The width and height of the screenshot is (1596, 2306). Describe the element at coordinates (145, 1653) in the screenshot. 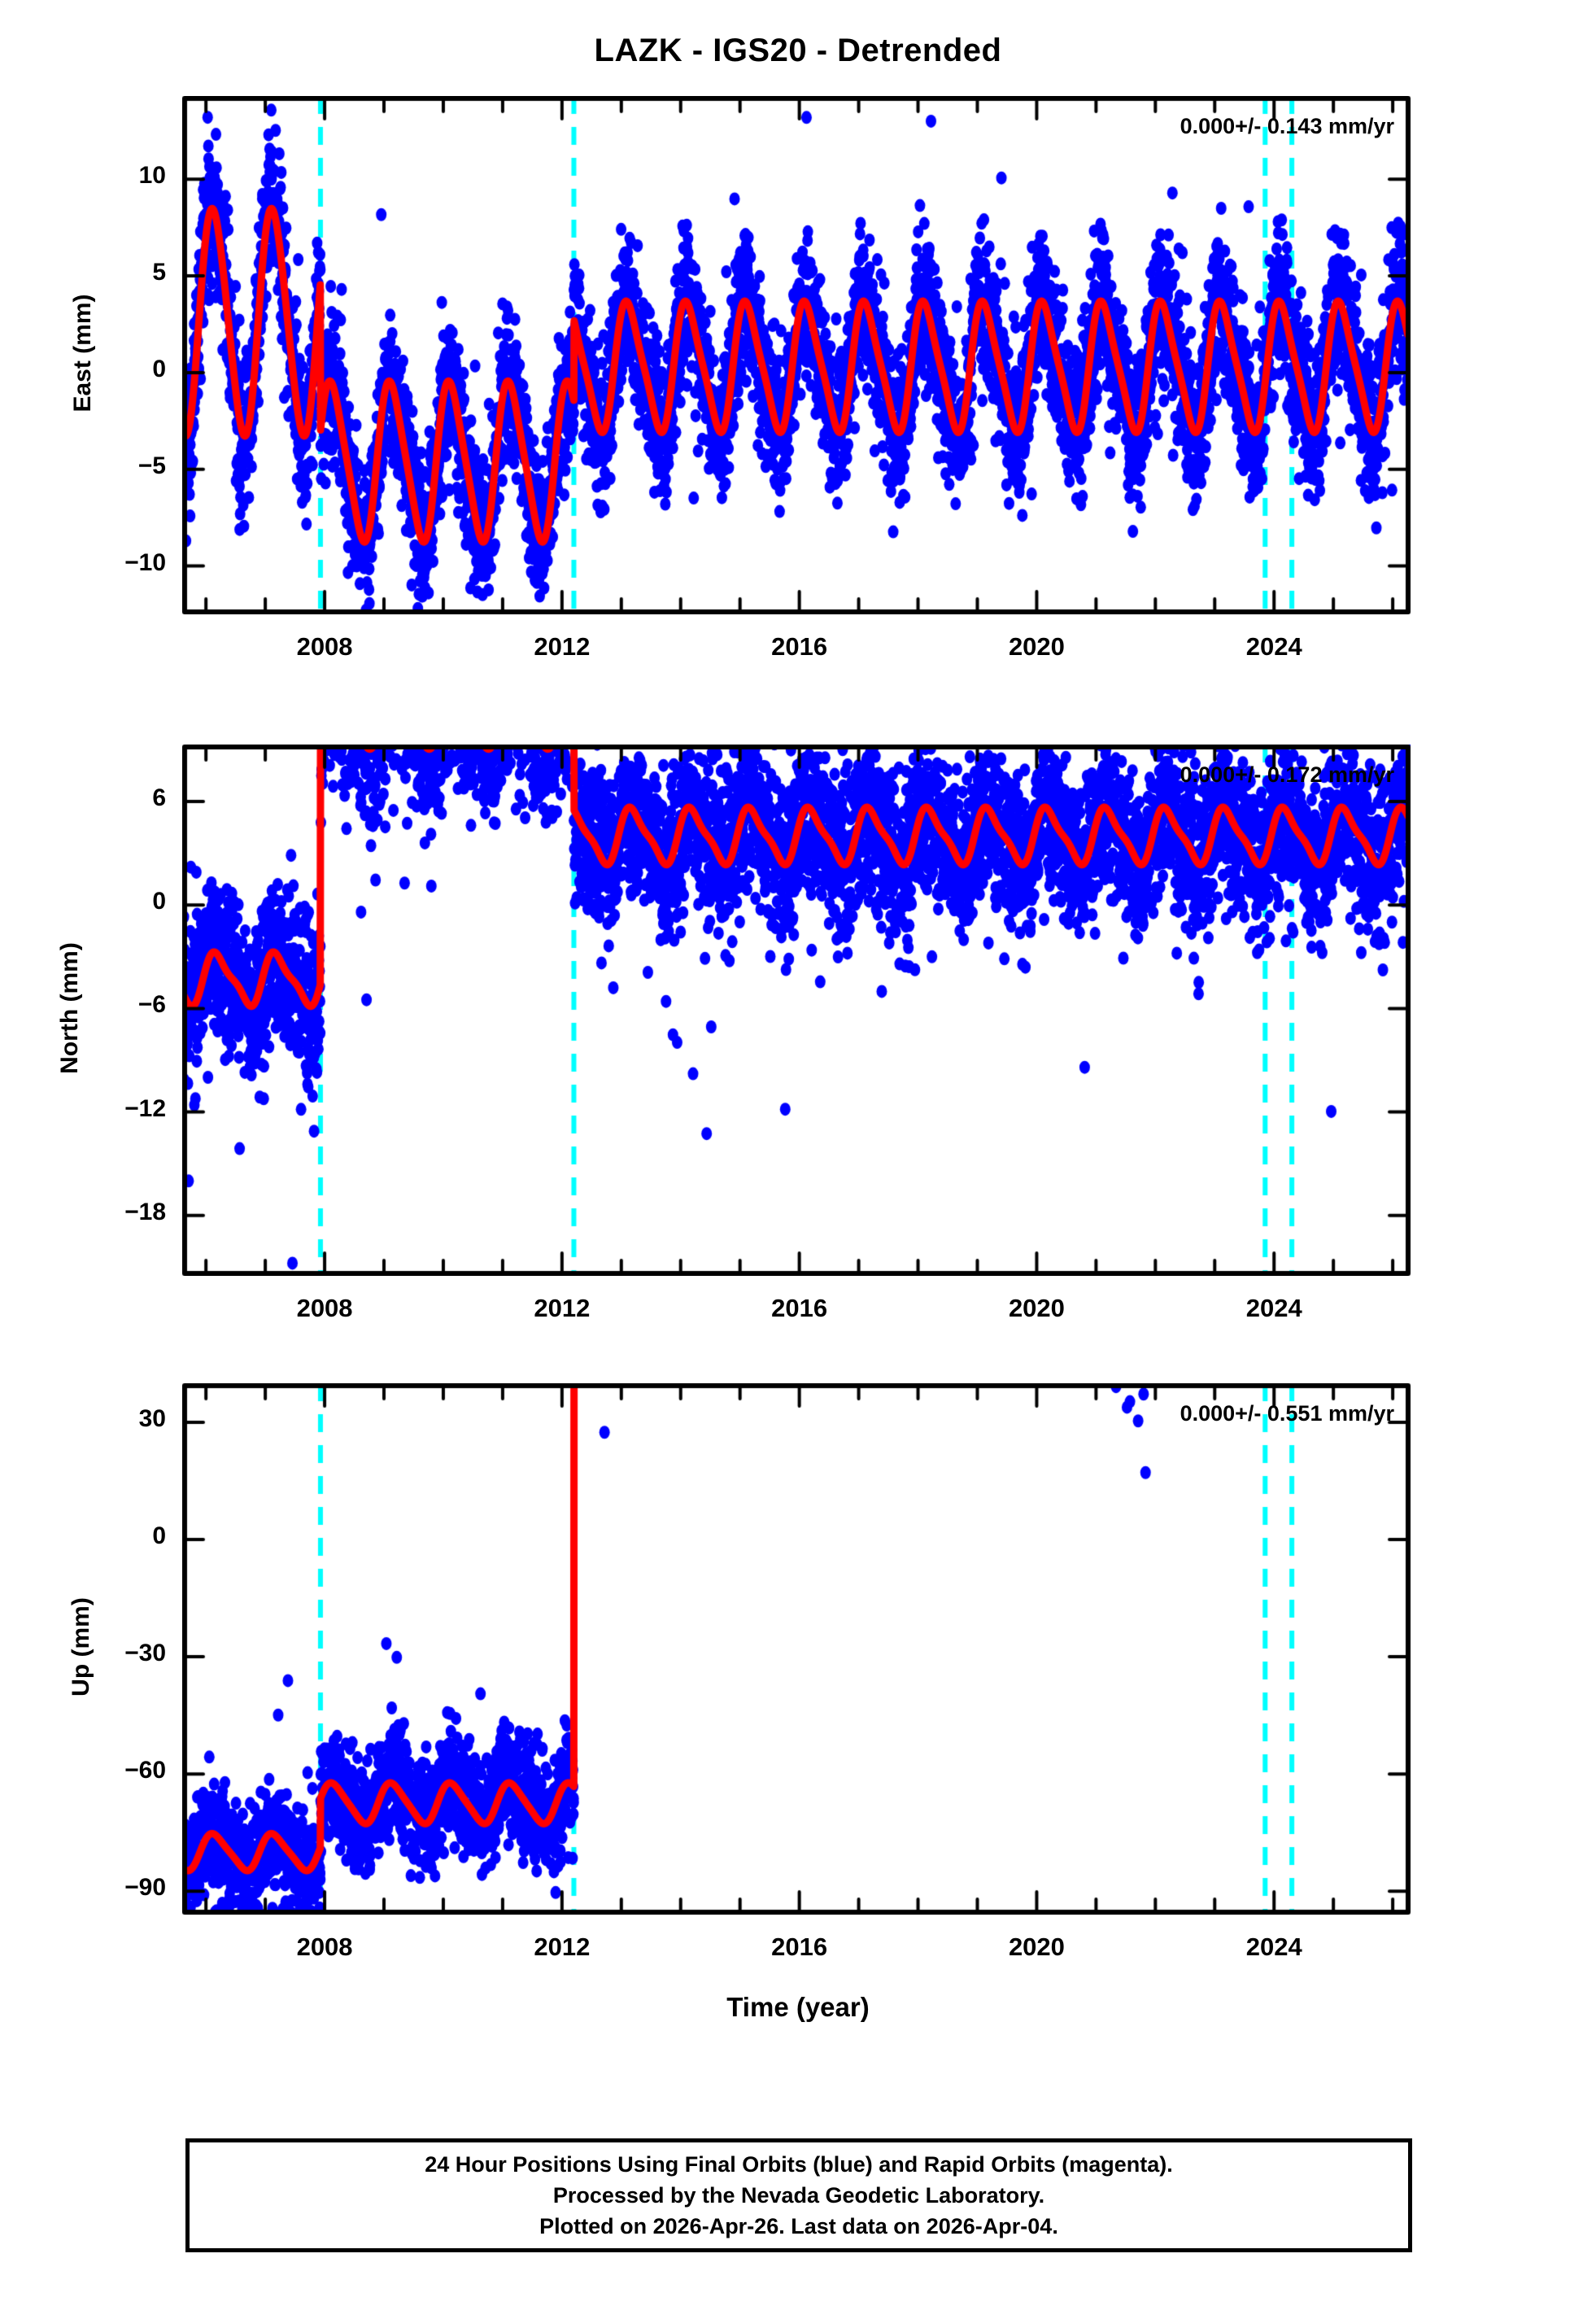

I see `ytick-label-up-2: −30` at that location.